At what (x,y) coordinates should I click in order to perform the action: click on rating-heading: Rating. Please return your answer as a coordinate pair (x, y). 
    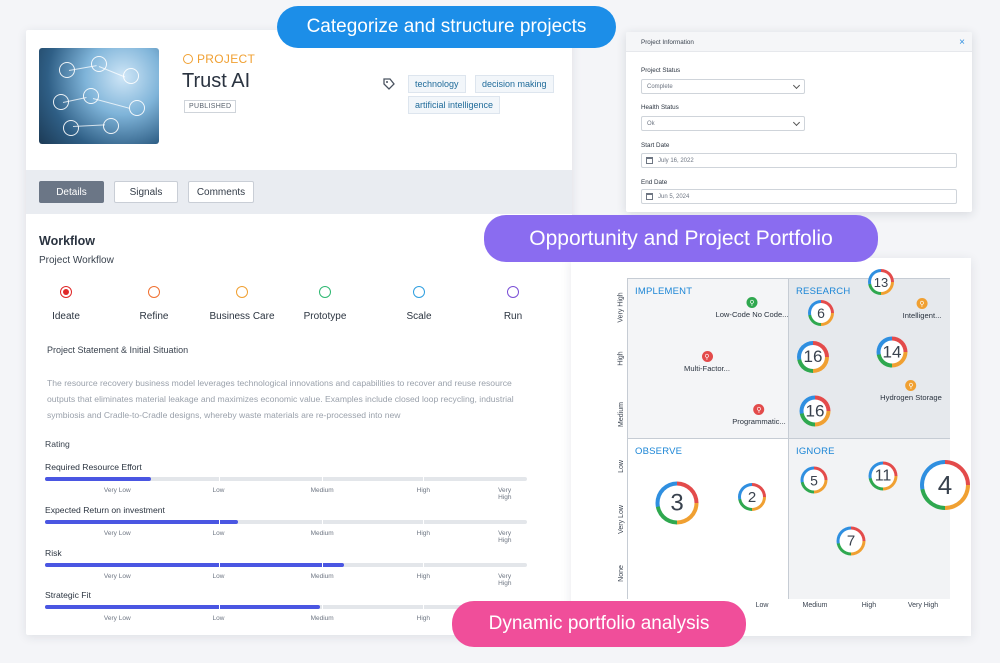
    Looking at the image, I should click on (57, 444).